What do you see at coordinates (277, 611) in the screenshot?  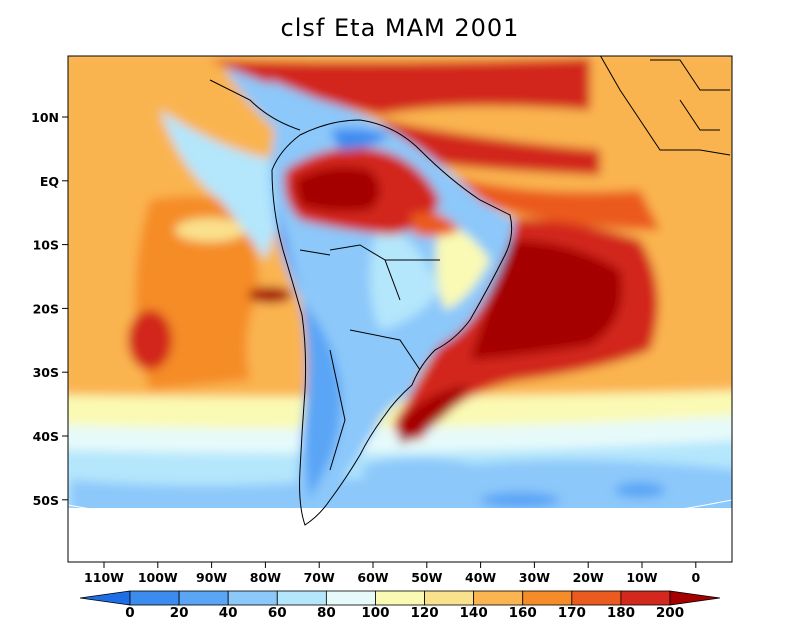 I see `colorbar-label: 60` at bounding box center [277, 611].